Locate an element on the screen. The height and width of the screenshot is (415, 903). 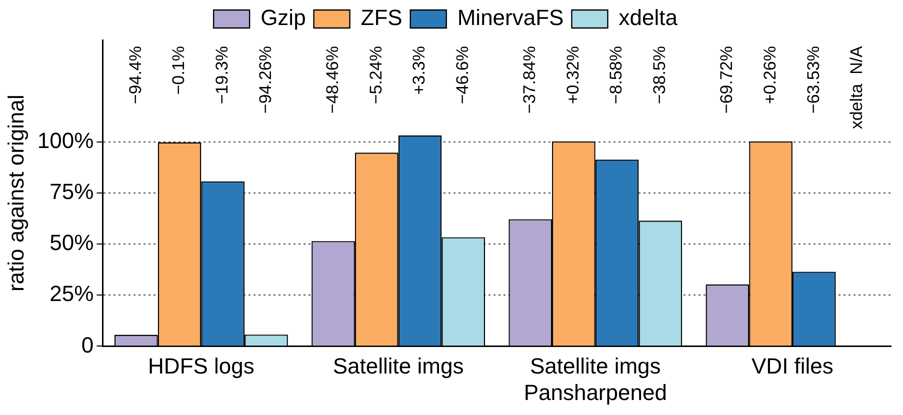
legend-label: ZFS is located at coordinates (381, 17).